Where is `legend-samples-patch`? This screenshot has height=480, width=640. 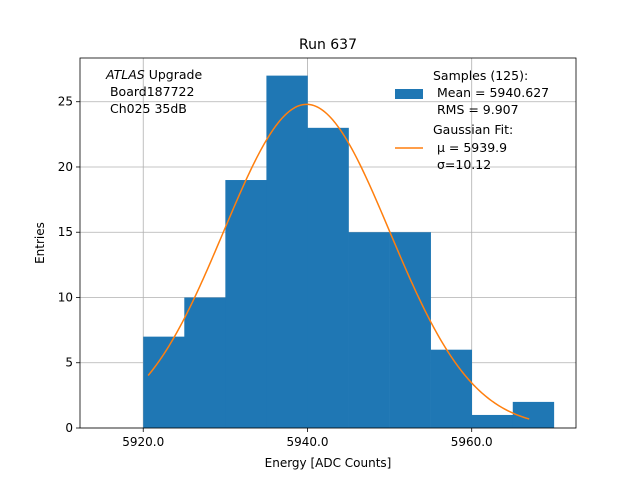
legend-samples-patch is located at coordinates (409, 94).